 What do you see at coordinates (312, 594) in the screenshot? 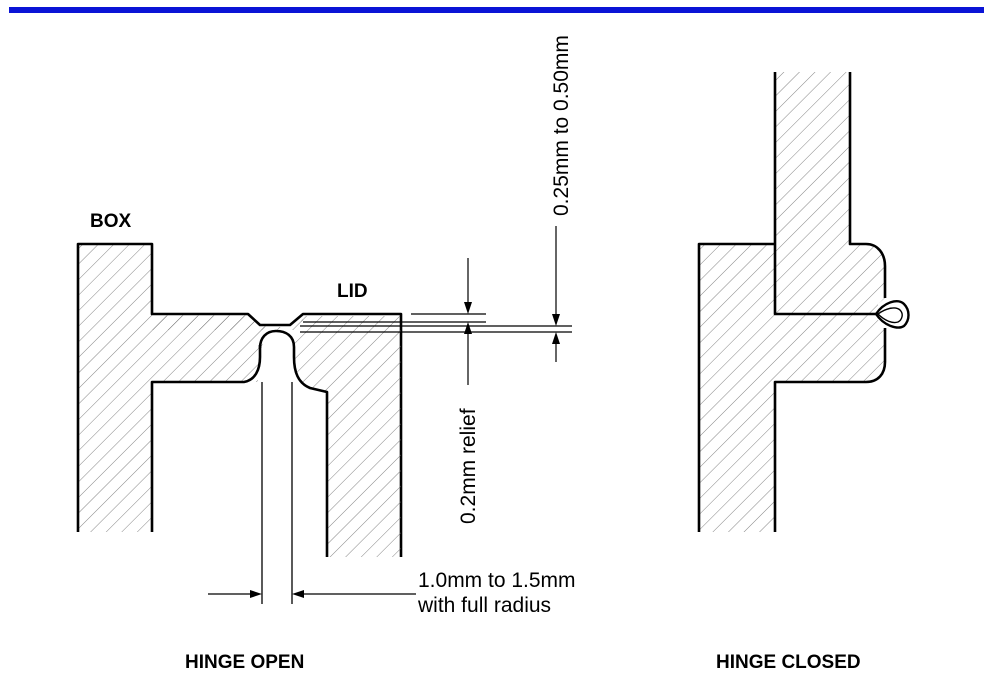
I see `width-dimension` at bounding box center [312, 594].